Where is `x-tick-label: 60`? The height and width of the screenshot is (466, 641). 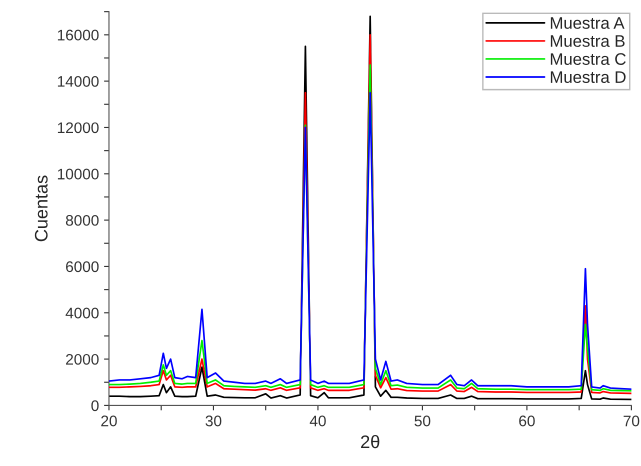 x-tick-label: 60 is located at coordinates (527, 421).